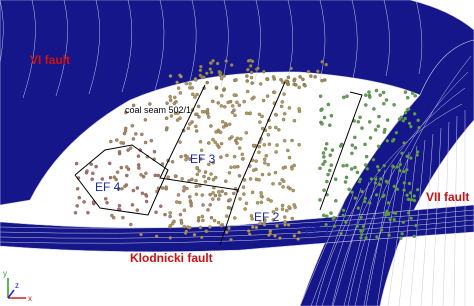 The height and width of the screenshot is (306, 474). What do you see at coordinates (229, 217) in the screenshot?
I see `ef2-outline` at bounding box center [229, 217].